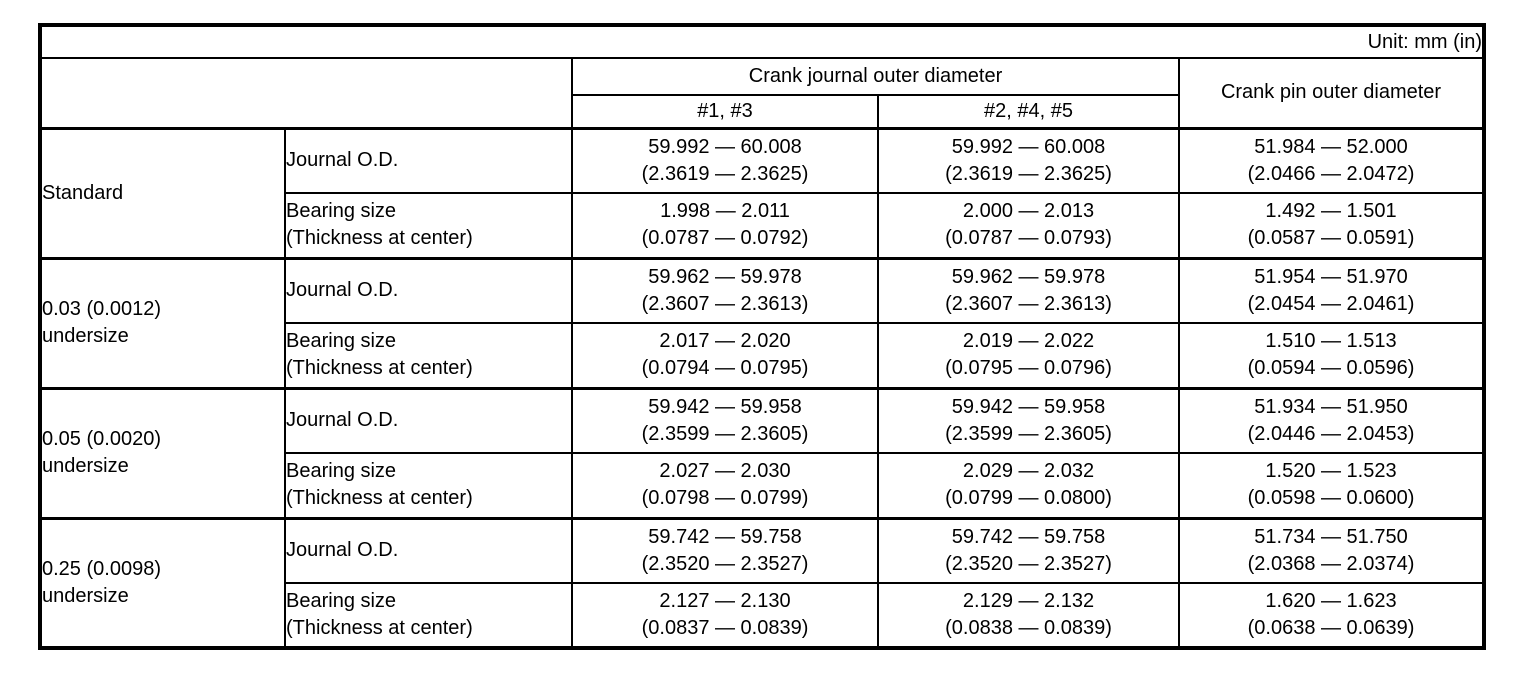 This screenshot has height=676, width=1536. Describe the element at coordinates (162, 582) in the screenshot. I see `size-group-label-025-undersize: 0.25 (0.0098) undersize` at that location.